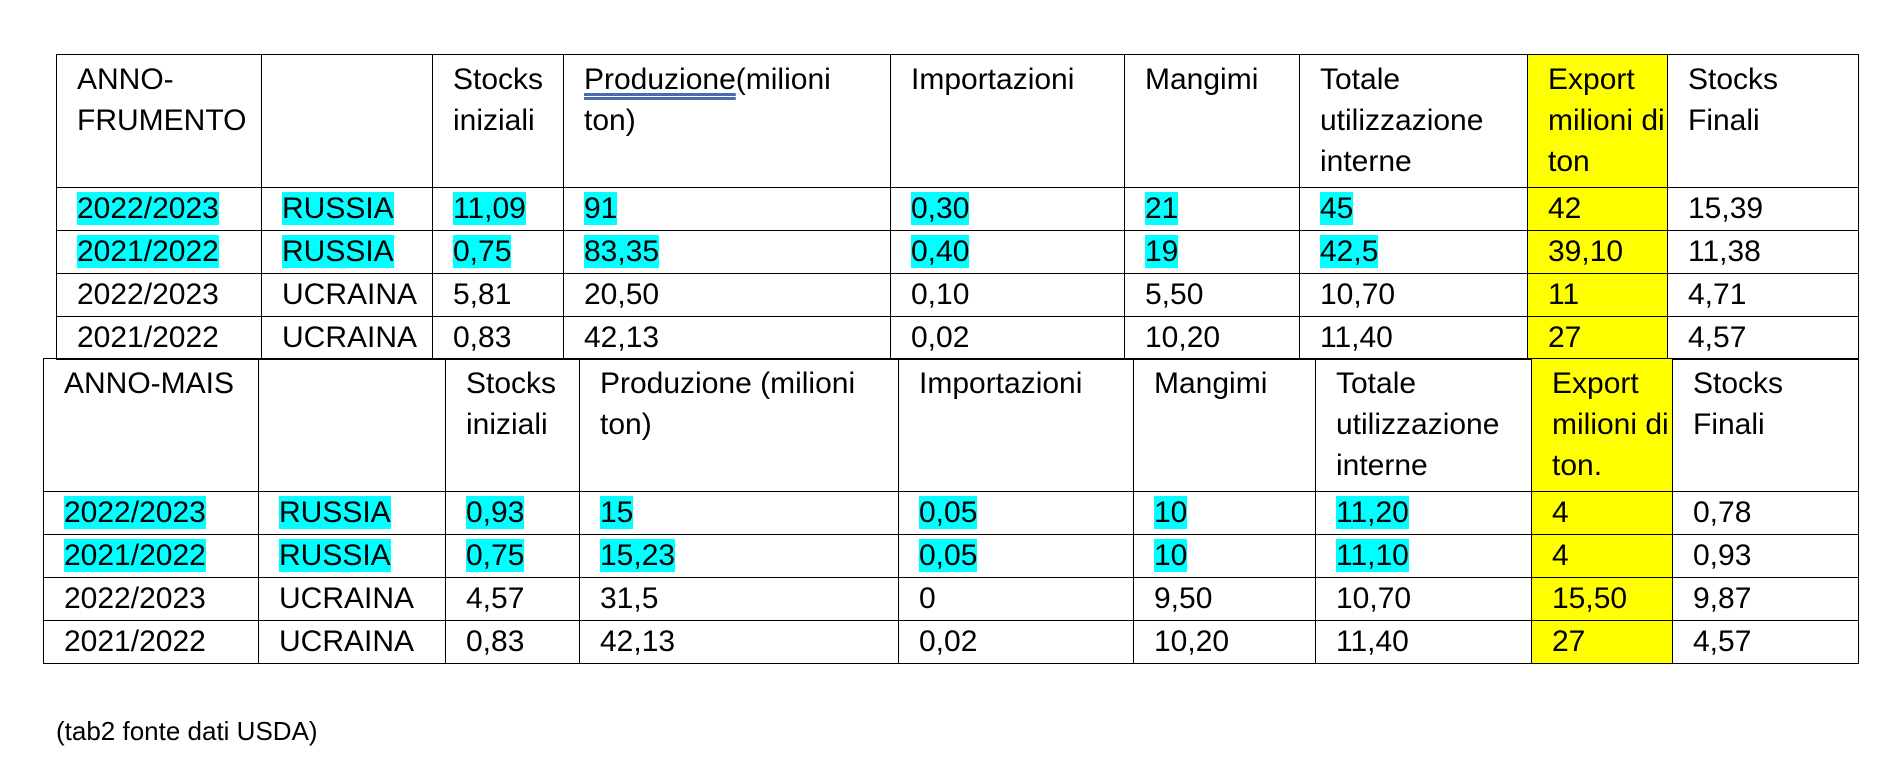 Image resolution: width=1894 pixels, height=769 pixels. I want to click on cell-export: 4, so click(1602, 556).